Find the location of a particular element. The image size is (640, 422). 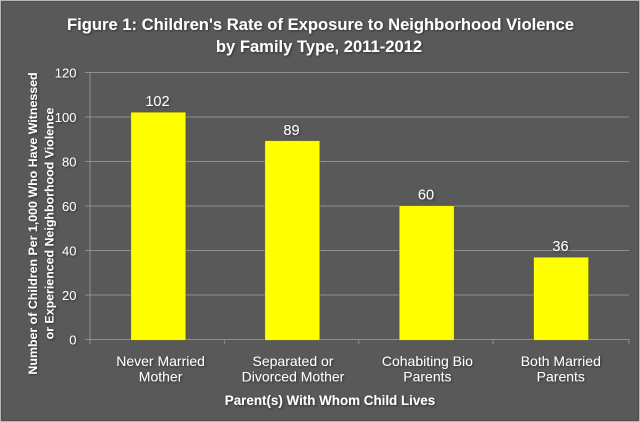

svg-text: 120 is located at coordinates (66, 73).